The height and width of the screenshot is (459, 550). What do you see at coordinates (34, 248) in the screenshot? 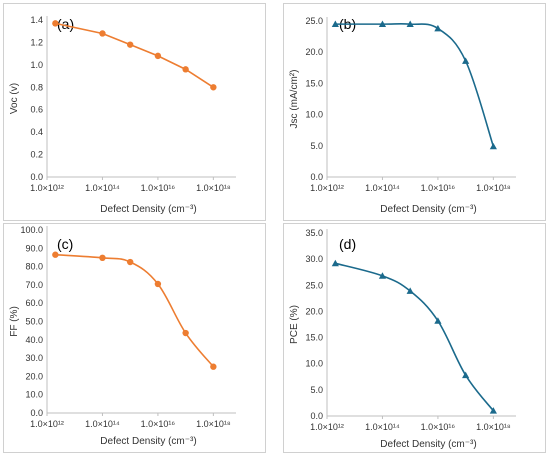
I see `y-tick-label: 90.0` at bounding box center [34, 248].